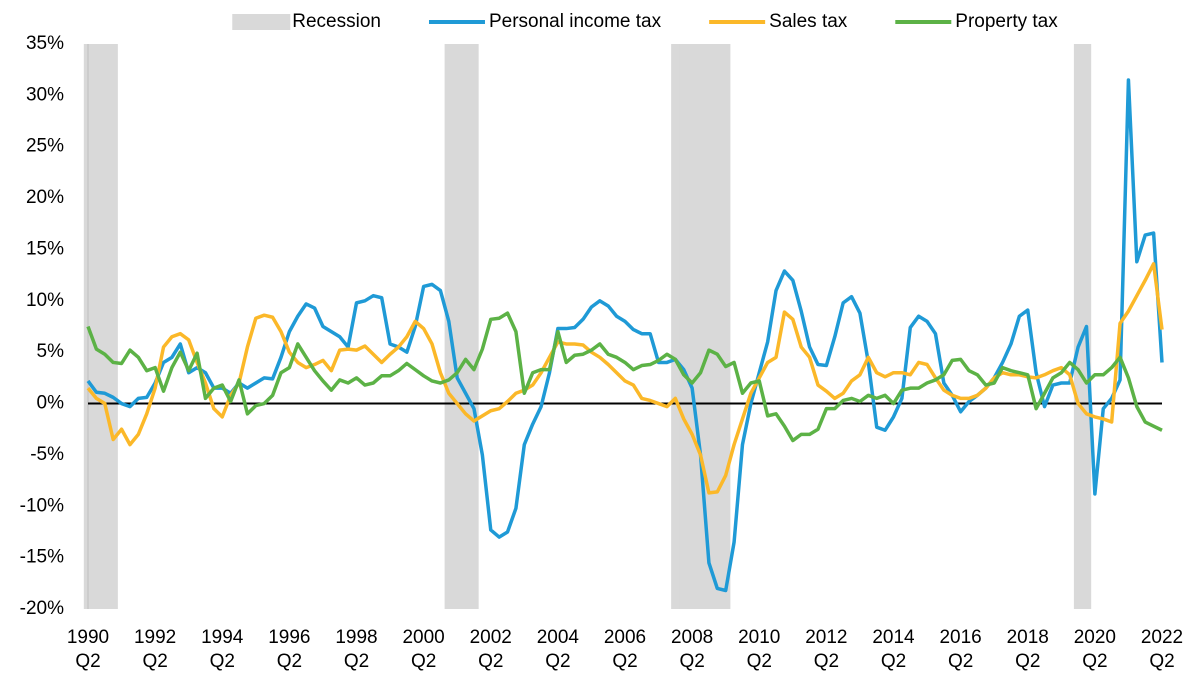  Describe the element at coordinates (692, 649) in the screenshot. I see `x-tick-label: 2008 Q2` at that location.